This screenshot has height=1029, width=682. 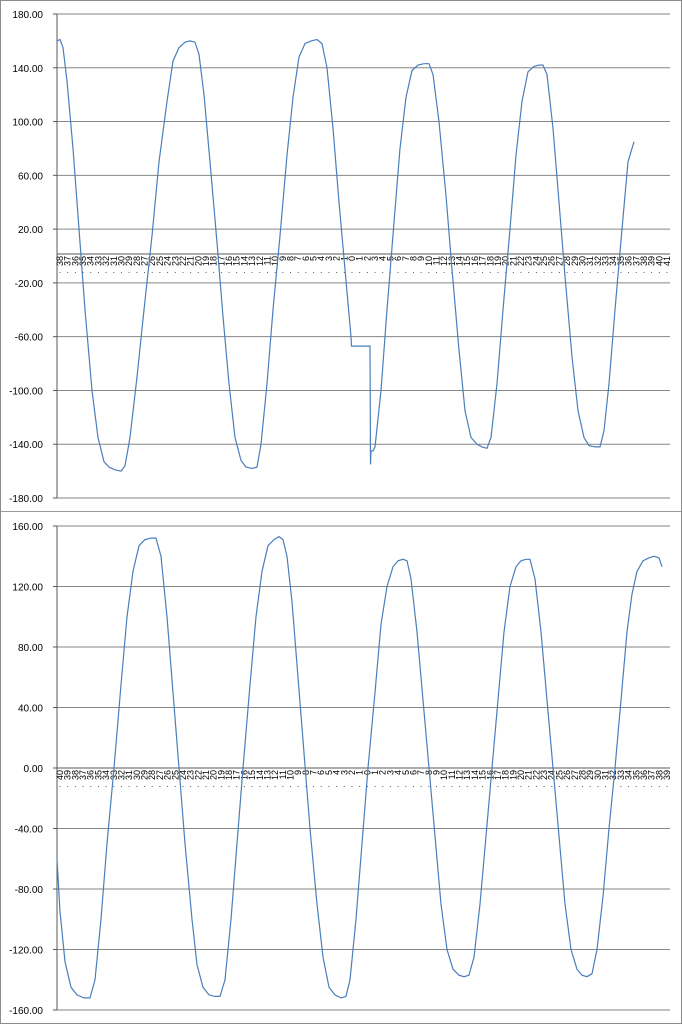 I want to click on x-tick-label: 17, so click(x=498, y=775).